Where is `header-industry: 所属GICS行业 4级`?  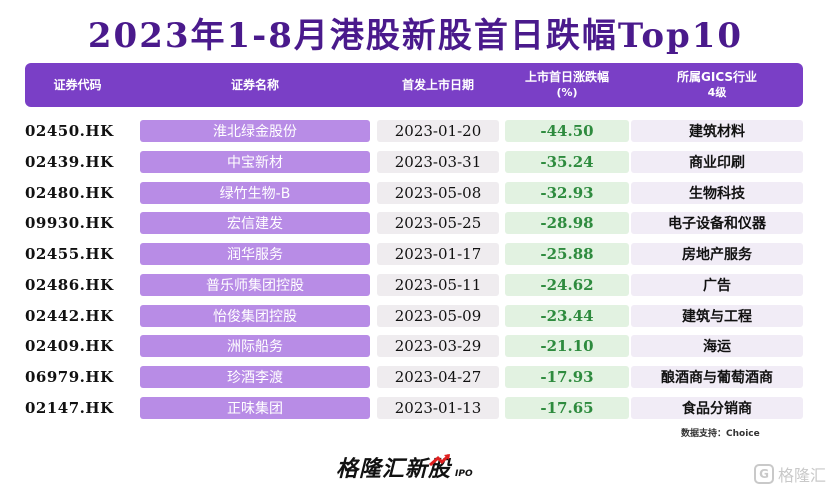
header-industry: 所属GICS行业 4级 is located at coordinates (717, 85).